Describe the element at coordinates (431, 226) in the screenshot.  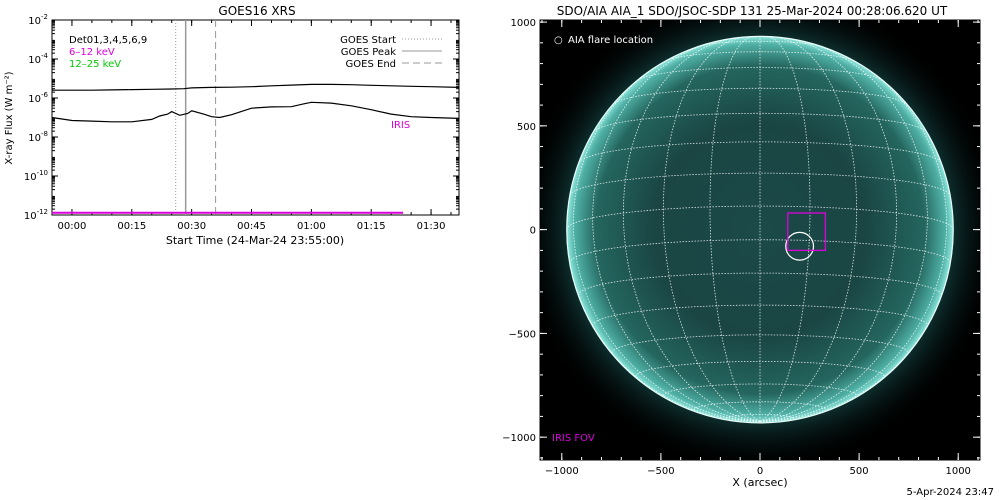
I see `x-tick-label: 01:30` at that location.